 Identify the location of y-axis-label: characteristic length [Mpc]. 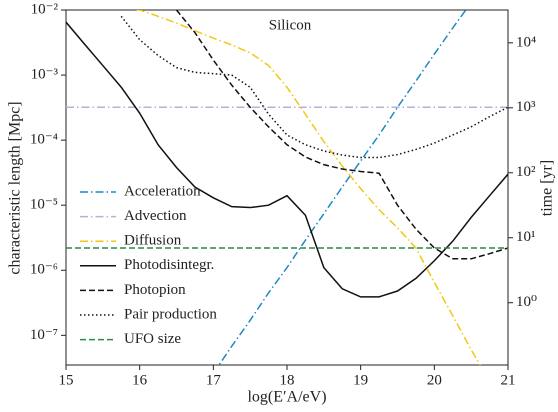
(15, 187).